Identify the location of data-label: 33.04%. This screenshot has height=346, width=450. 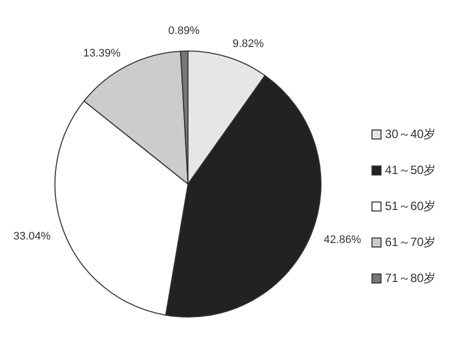
(32, 236).